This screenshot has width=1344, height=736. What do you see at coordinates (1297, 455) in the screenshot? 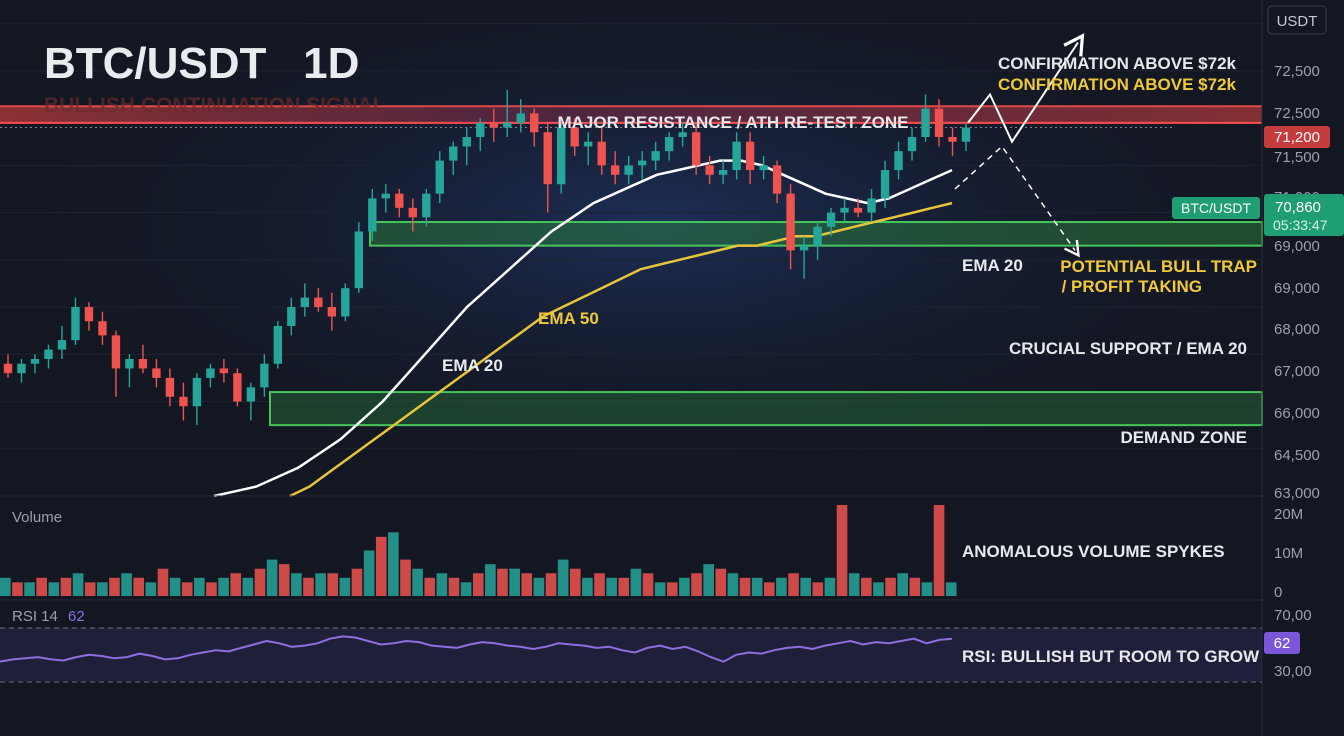
I see `price-tick: 64,500` at bounding box center [1297, 455].